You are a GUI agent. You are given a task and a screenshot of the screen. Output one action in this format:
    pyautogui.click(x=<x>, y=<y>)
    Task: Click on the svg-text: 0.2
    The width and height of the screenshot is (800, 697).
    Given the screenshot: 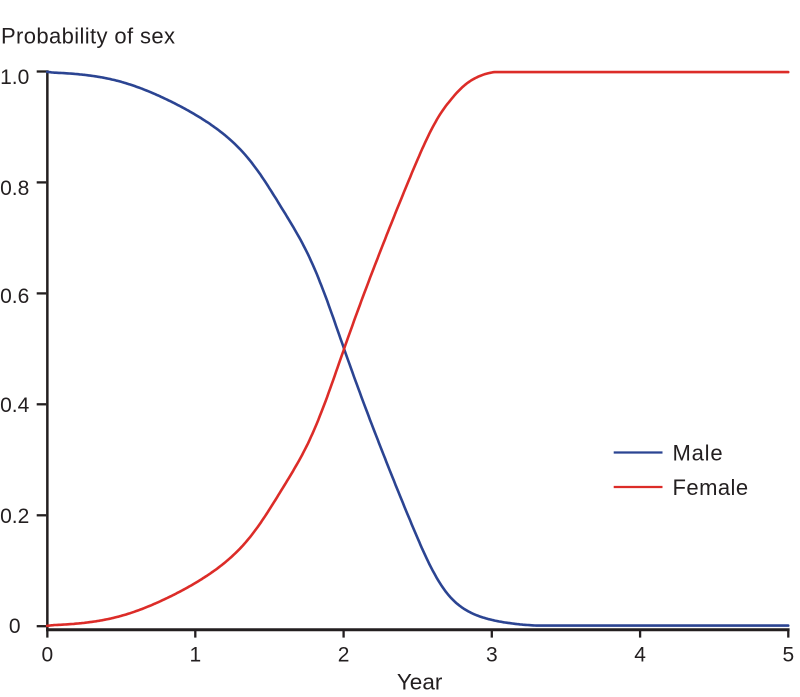 What is the action you would take?
    pyautogui.click(x=14, y=516)
    